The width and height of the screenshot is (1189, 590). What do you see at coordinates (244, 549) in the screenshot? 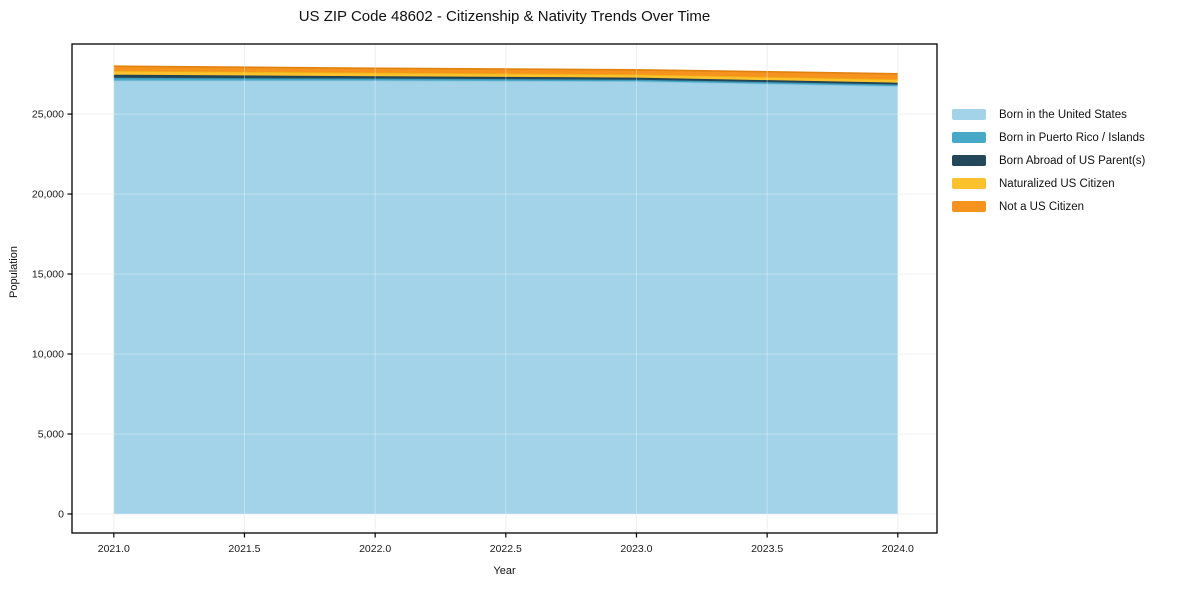
I see `x-tick-label: 2021.5` at bounding box center [244, 549].